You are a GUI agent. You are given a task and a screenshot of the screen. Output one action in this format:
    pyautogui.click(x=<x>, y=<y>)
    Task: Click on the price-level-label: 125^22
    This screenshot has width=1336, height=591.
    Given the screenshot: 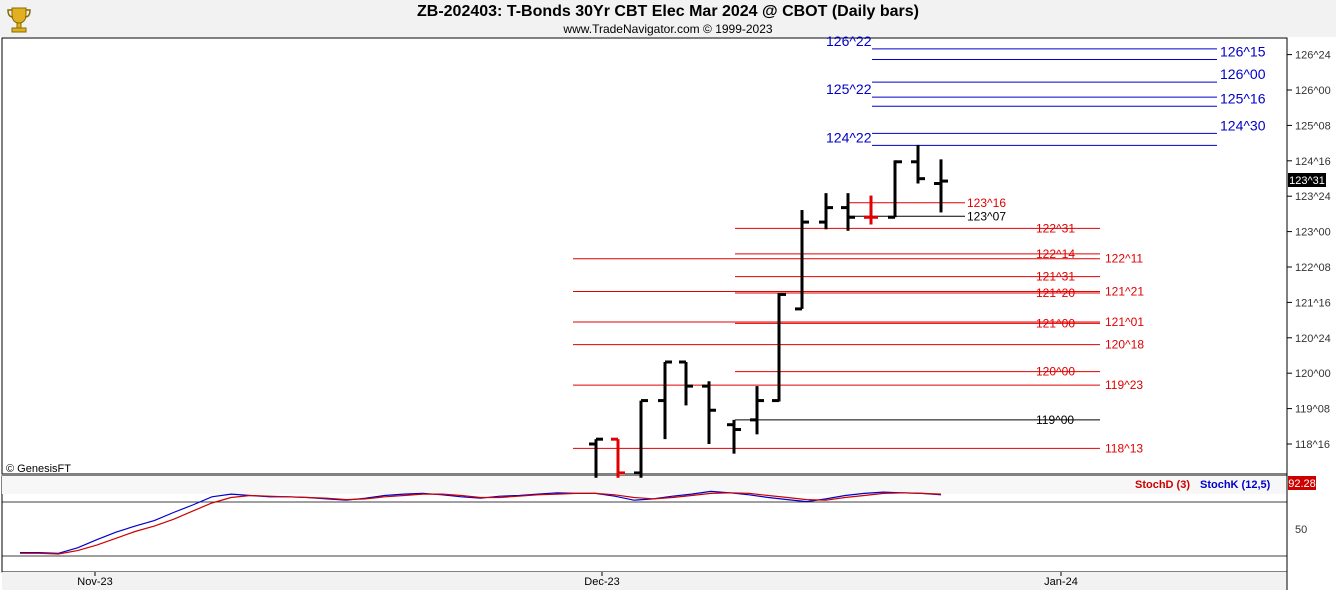 What is the action you would take?
    pyautogui.click(x=849, y=89)
    